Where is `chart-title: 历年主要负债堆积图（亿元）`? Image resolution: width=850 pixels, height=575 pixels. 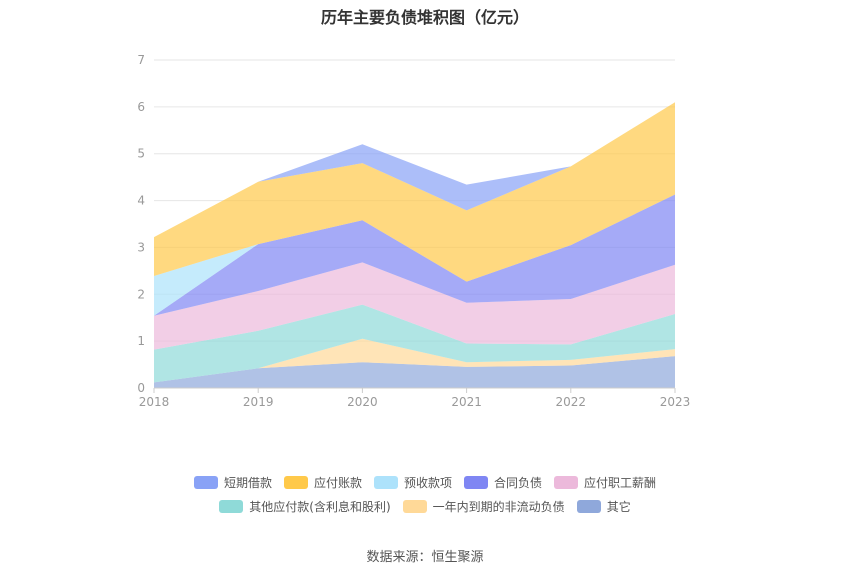
chart-title: 历年主要负债堆积图（亿元） is located at coordinates (424, 17).